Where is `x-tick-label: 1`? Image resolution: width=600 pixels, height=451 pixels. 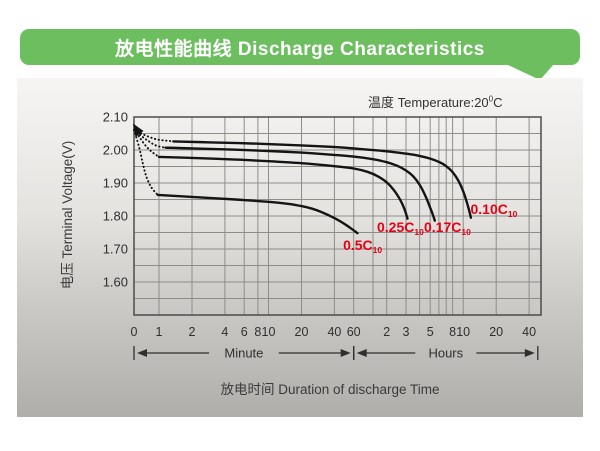
x-tick-label: 1 is located at coordinates (159, 332).